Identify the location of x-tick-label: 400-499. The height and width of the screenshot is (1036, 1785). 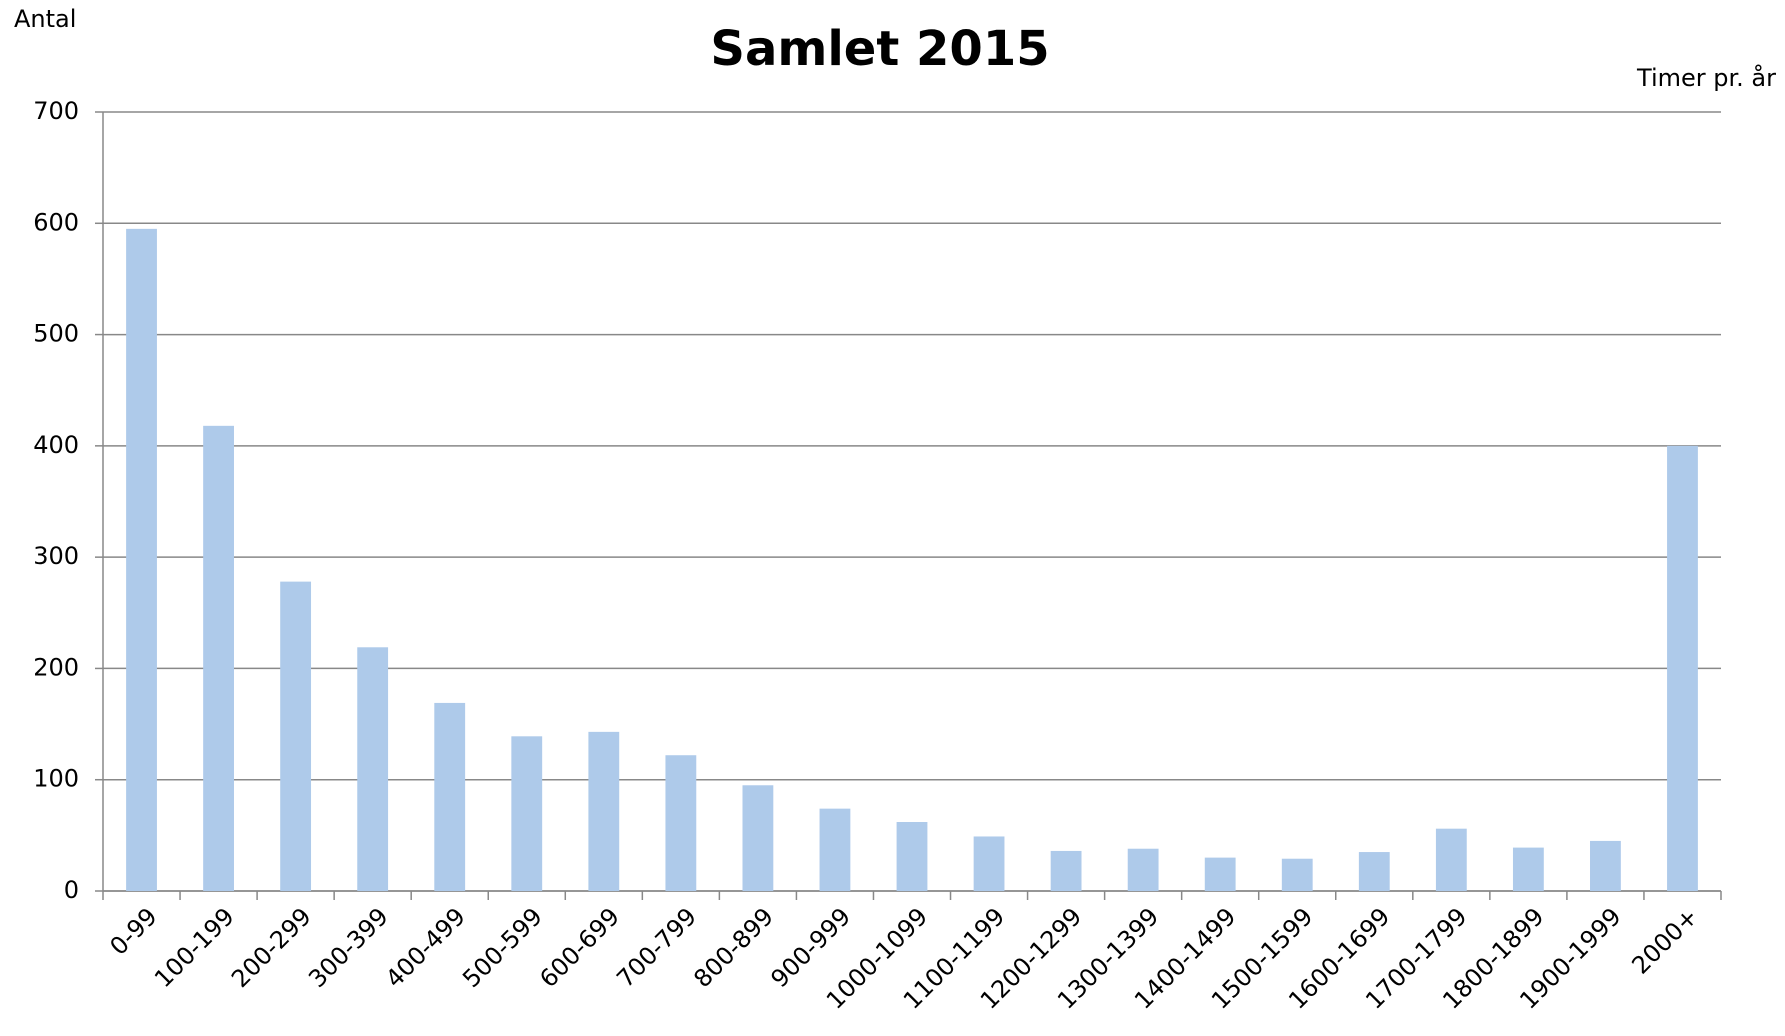
(425, 947).